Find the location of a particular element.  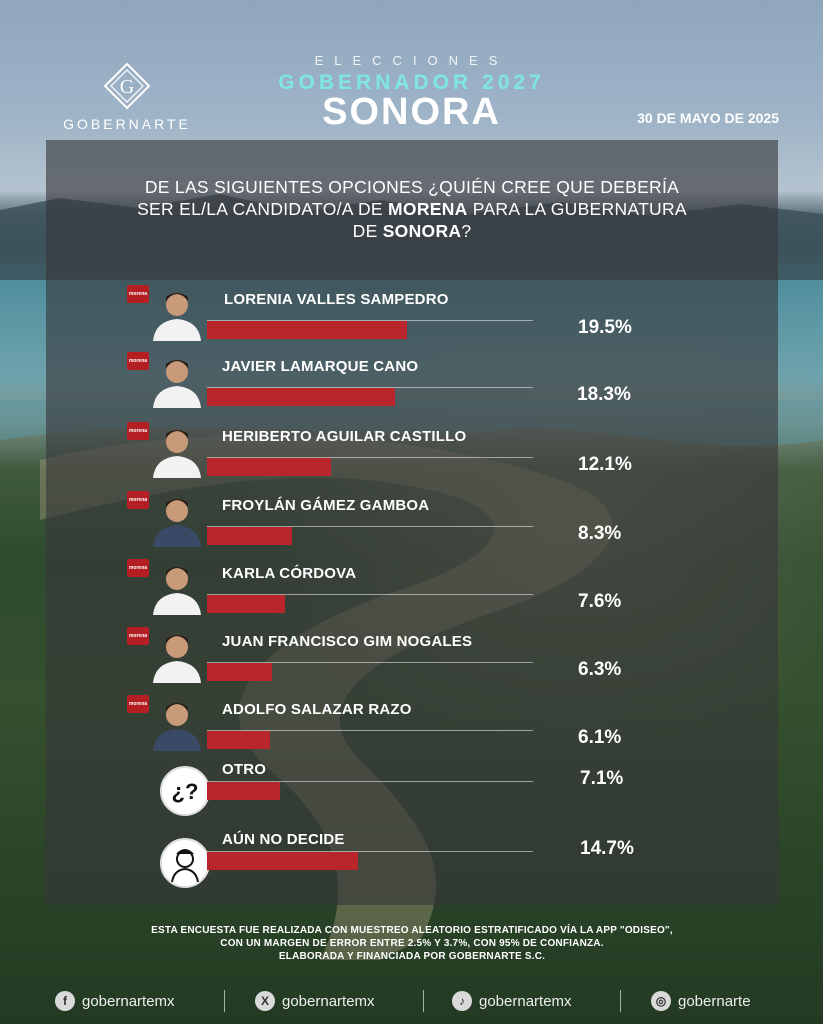

chart-row: morena HERIBERTO AGUILAR CASTILLO 12.1% is located at coordinates (411, 450).